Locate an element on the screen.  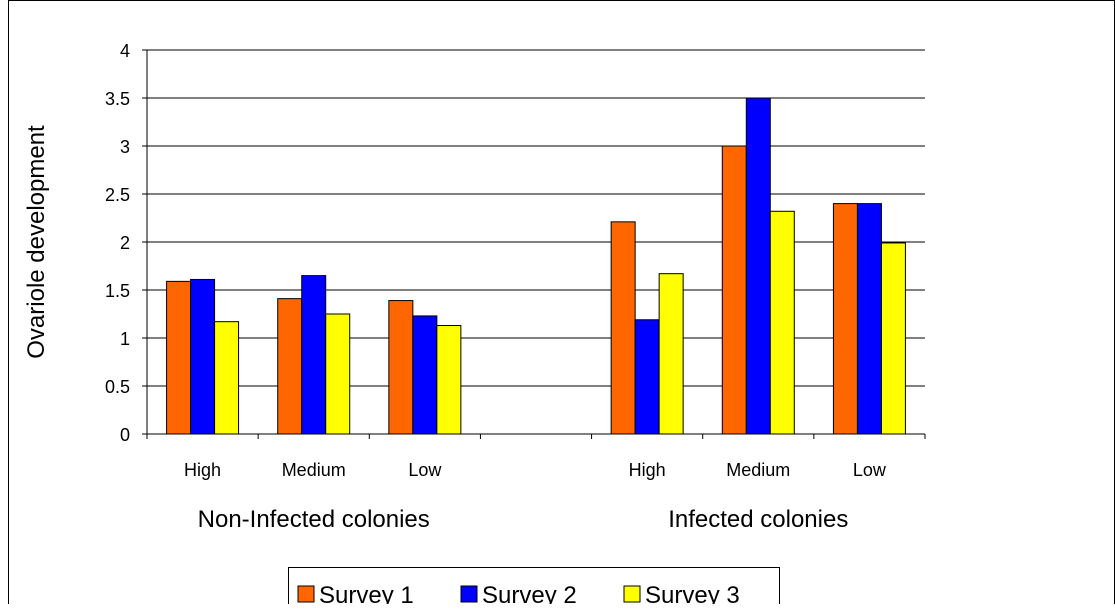
legend: Survey 1 Survey 2 Survey 3 is located at coordinates (534, 588).